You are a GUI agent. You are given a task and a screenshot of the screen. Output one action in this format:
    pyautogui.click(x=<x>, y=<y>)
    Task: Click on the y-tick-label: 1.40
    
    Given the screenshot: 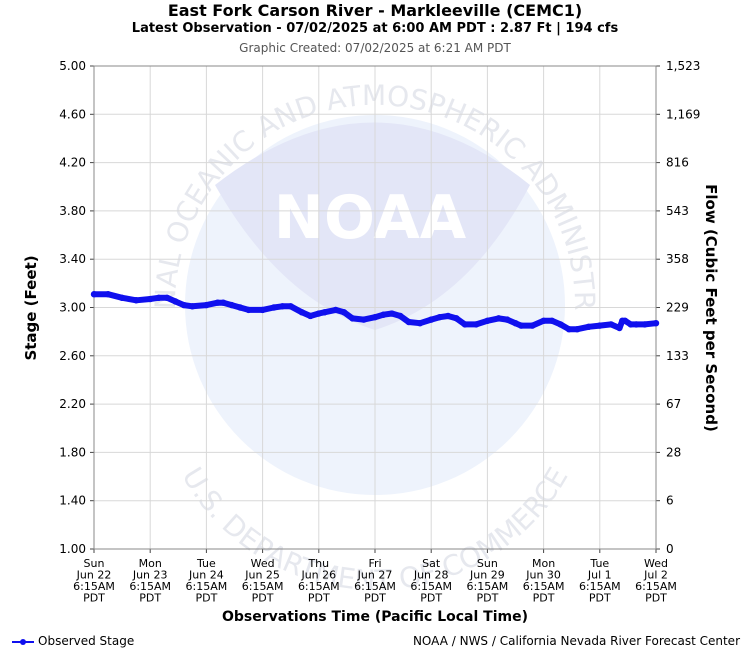 What is the action you would take?
    pyautogui.click(x=72, y=501)
    